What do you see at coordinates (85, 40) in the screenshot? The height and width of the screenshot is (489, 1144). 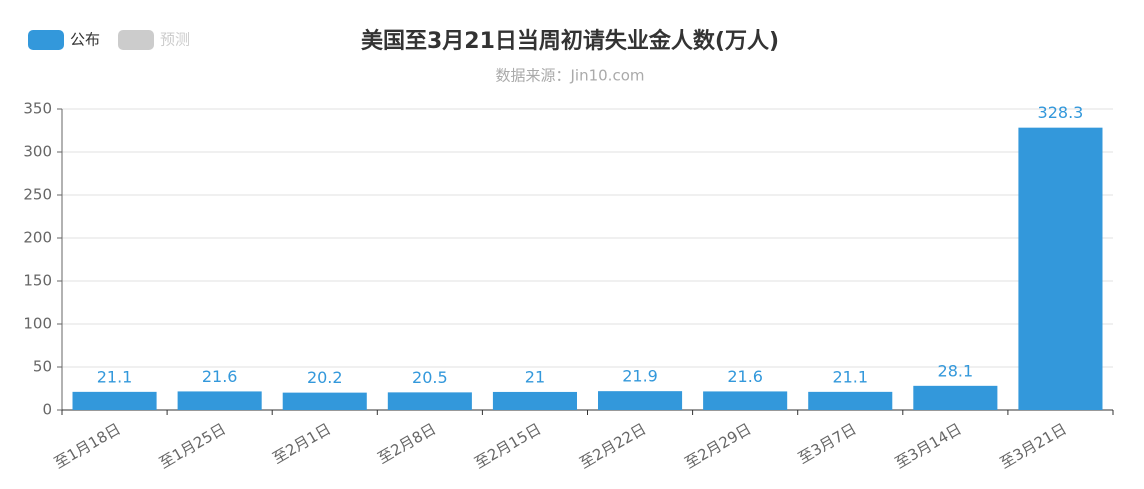 I see `legend-label: 公布` at bounding box center [85, 40].